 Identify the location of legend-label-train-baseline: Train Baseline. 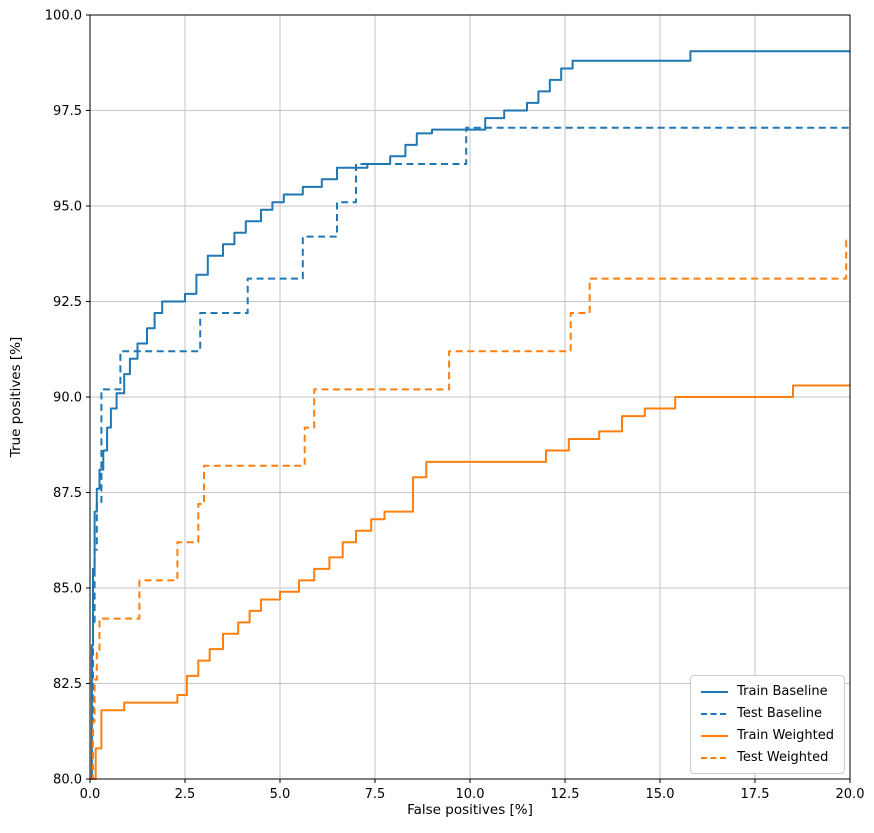
(782, 691).